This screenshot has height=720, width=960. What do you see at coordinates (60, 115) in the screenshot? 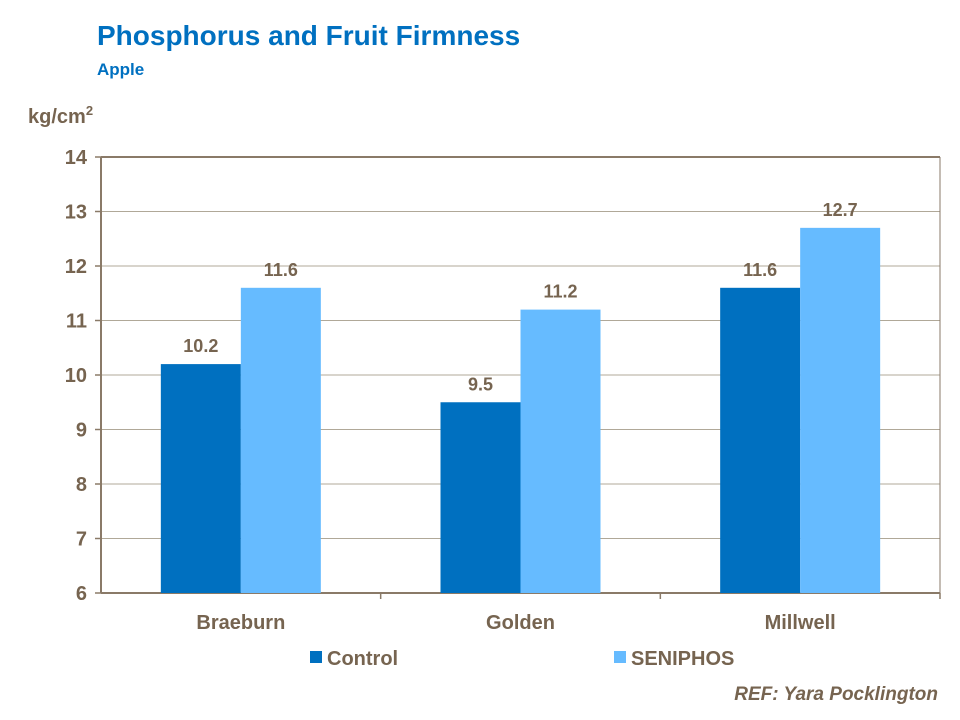
I see `y-axis-label: kg/cm2` at bounding box center [60, 115].